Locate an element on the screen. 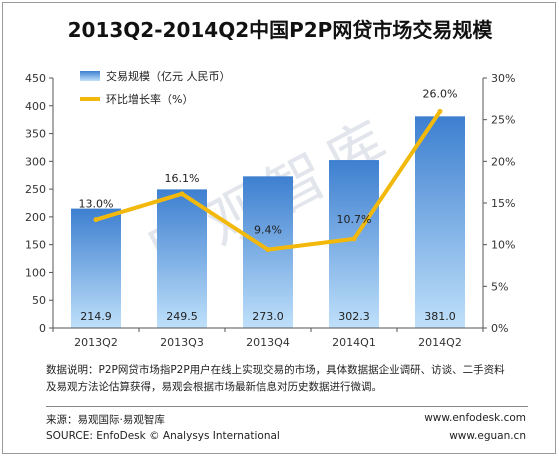  notes-line-2: 及易观方法论估算获得，易观会根据市场最新信息对历史数据进行微调。 is located at coordinates (214, 387).